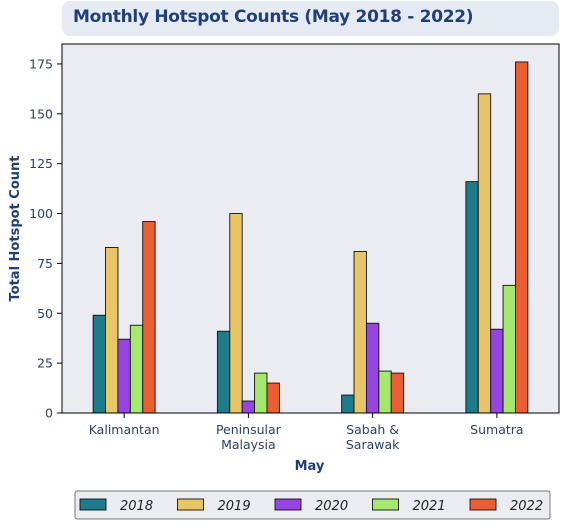 The width and height of the screenshot is (568, 529). What do you see at coordinates (331, 506) in the screenshot?
I see `legend-label-2020: 2020` at bounding box center [331, 506].